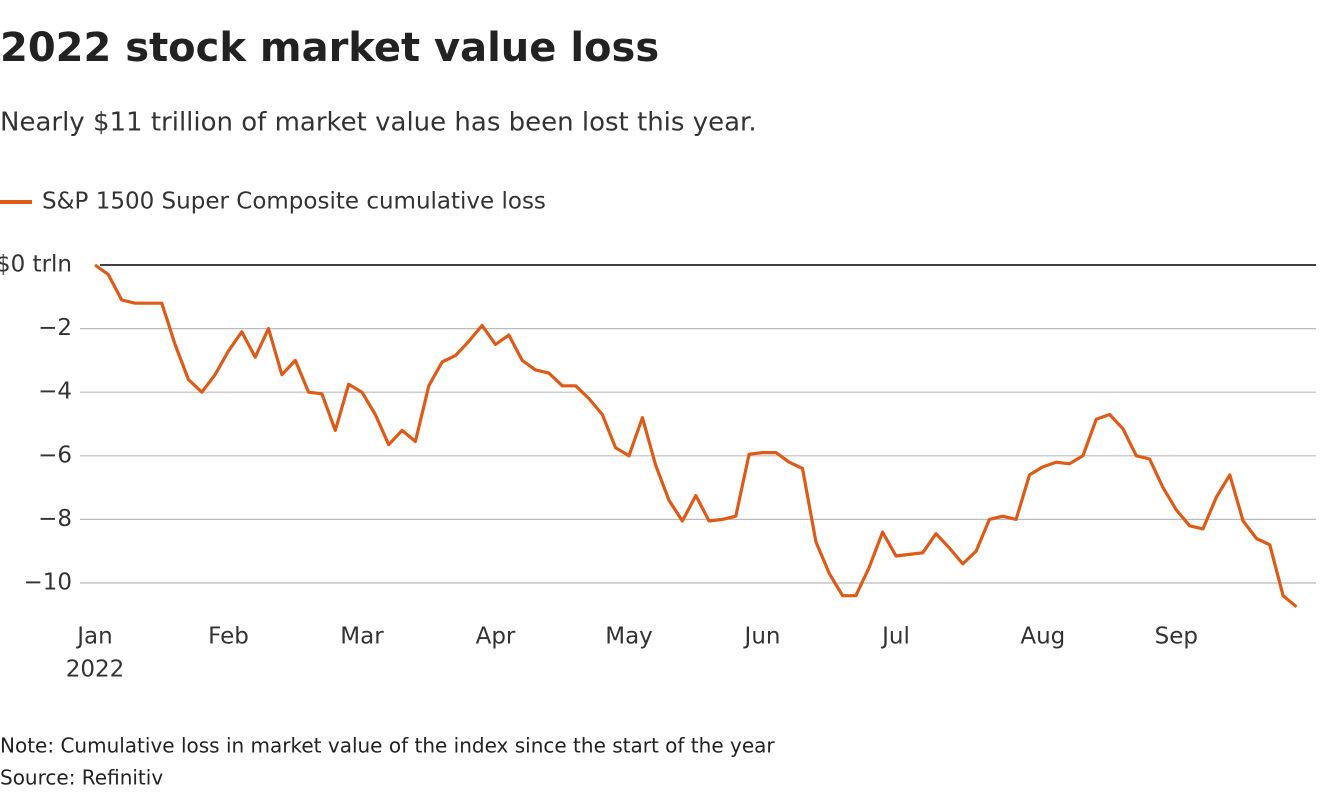 The image size is (1320, 800). I want to click on x-tick-label: May, so click(629, 637).